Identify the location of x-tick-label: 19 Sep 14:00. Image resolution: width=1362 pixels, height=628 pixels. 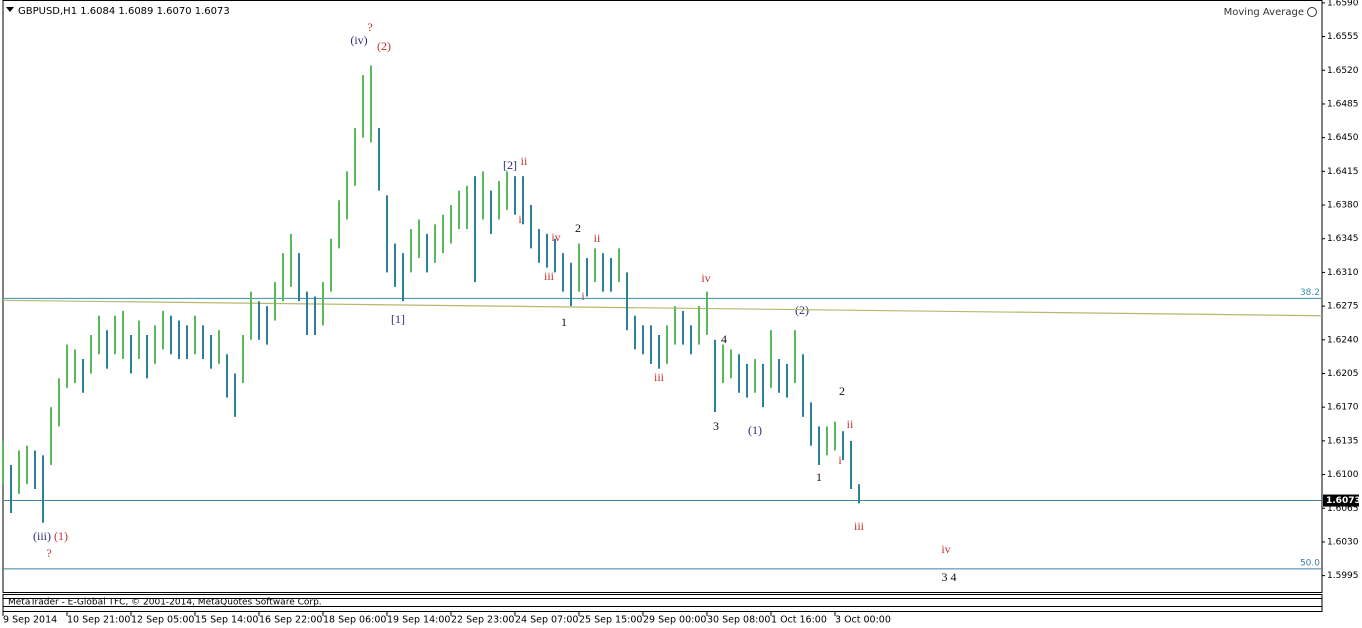
(418, 620).